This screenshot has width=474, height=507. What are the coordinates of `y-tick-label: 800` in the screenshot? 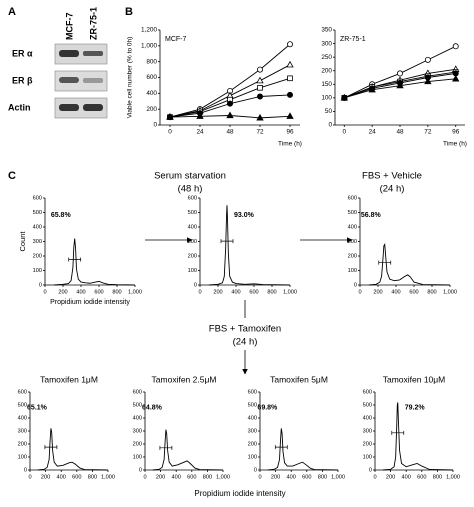 It's located at (151, 61).